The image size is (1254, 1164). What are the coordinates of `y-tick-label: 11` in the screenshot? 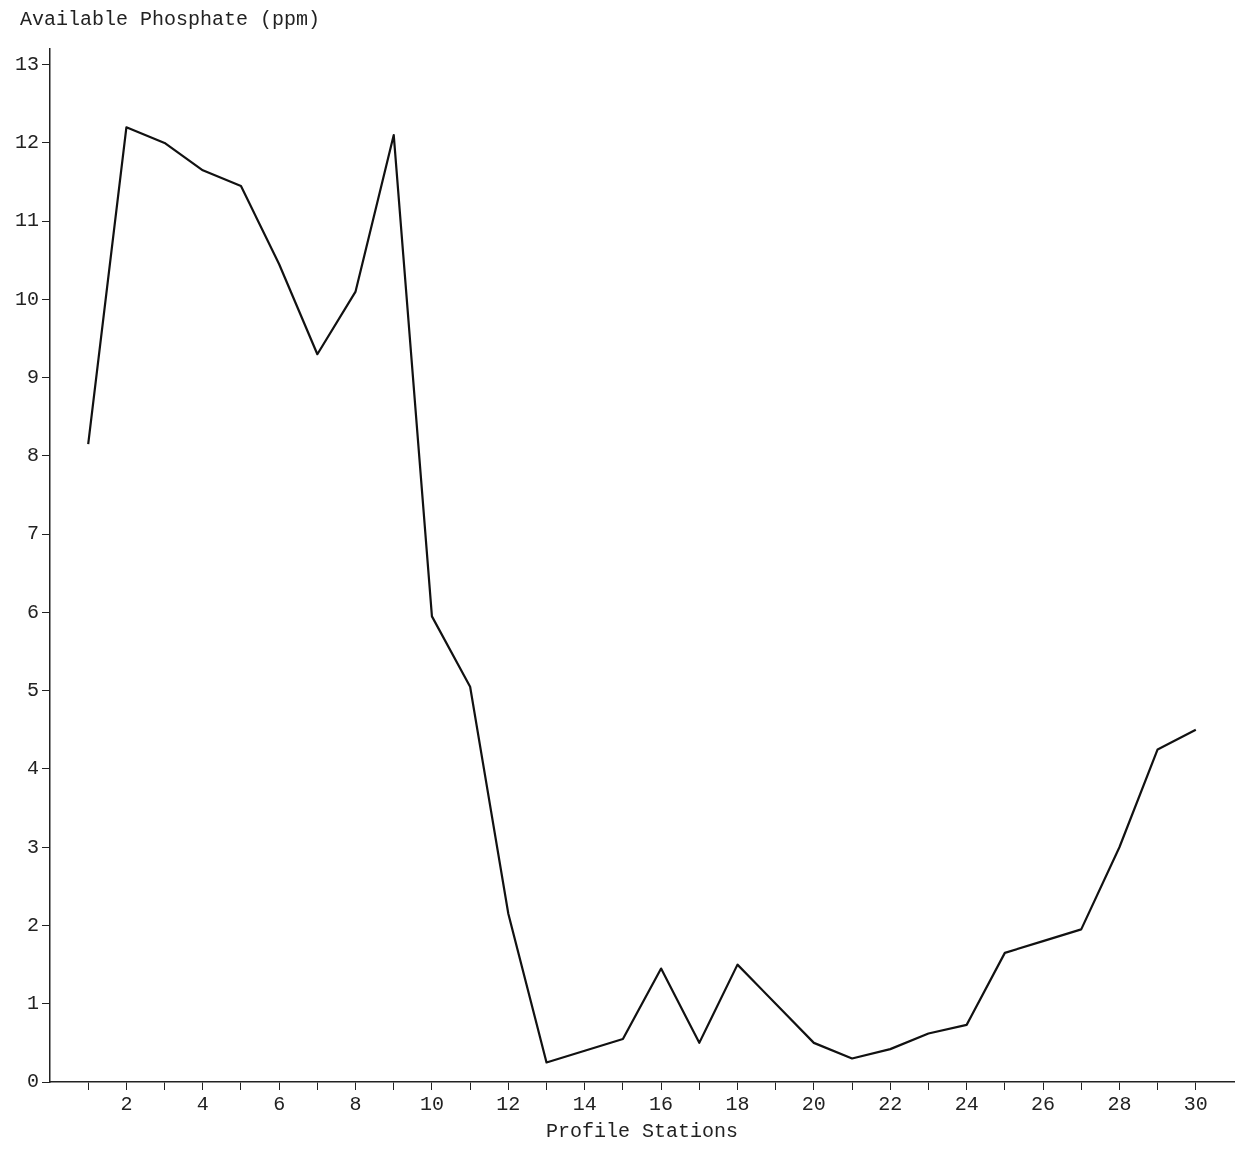 It's located at (26, 221).